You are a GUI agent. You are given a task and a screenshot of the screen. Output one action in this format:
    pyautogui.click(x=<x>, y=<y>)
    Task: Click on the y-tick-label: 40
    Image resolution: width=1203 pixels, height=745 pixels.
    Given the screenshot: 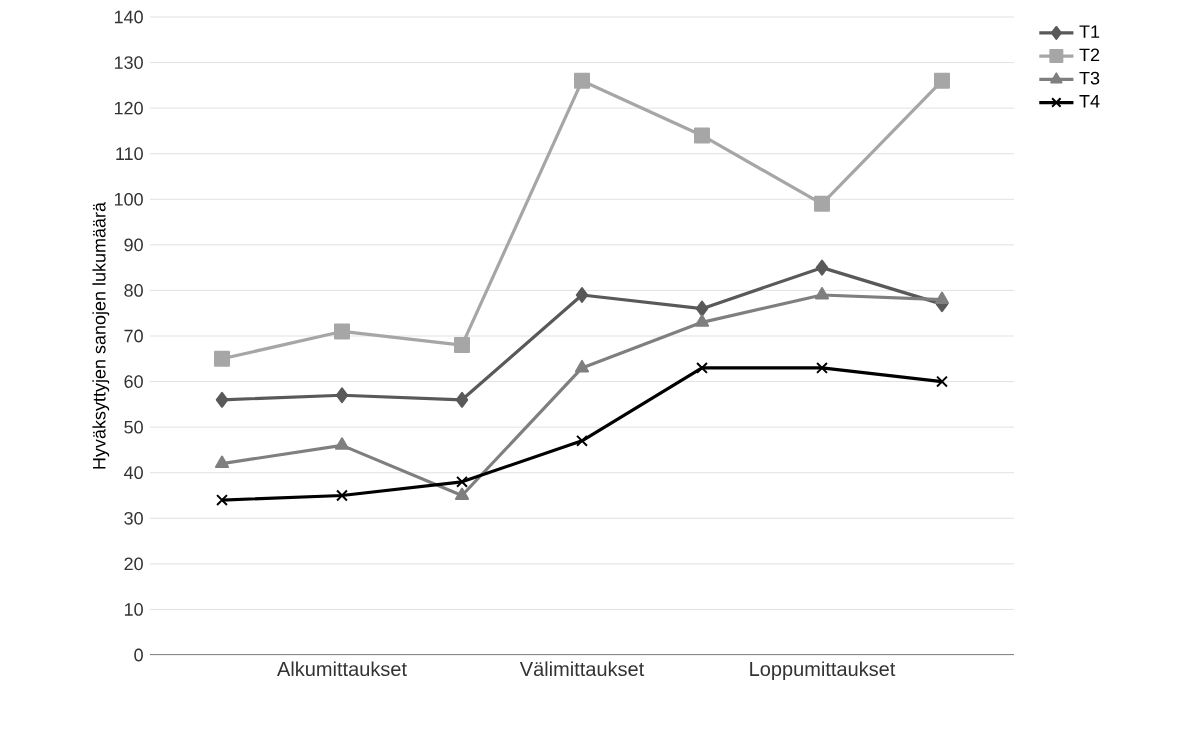 What is the action you would take?
    pyautogui.click(x=133, y=473)
    